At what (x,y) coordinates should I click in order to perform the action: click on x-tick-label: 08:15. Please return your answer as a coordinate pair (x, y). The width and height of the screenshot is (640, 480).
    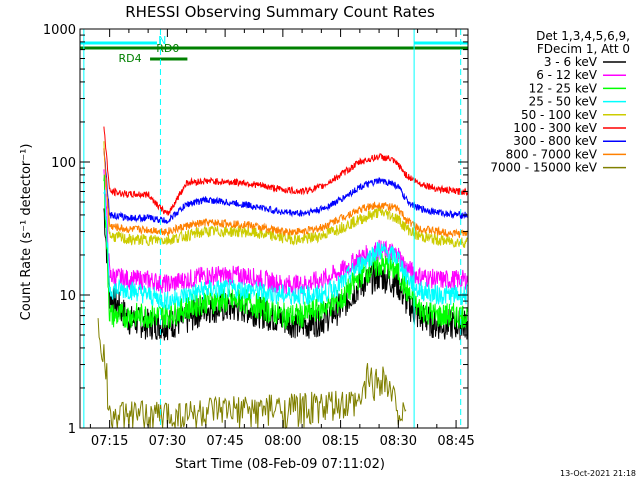
    Looking at the image, I should click on (340, 441).